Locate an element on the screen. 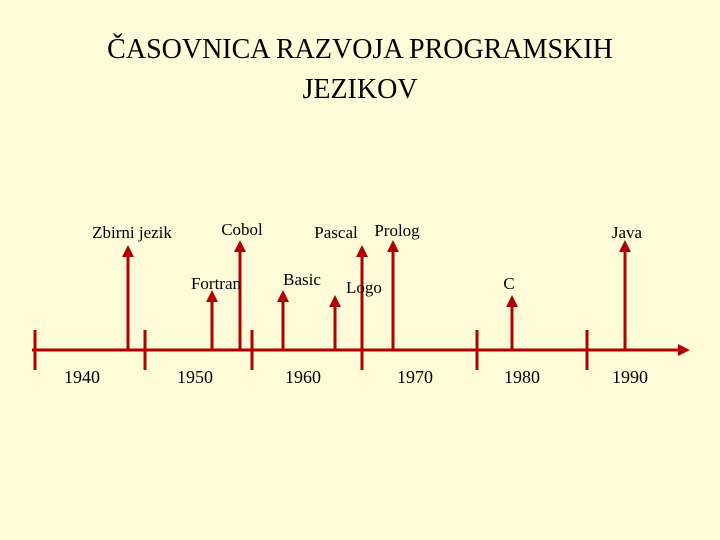  year-label: 1940 is located at coordinates (82, 377).